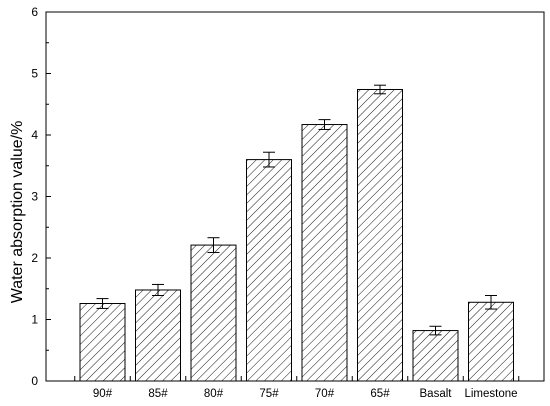 This screenshot has height=406, width=550. Describe the element at coordinates (41, 196) in the screenshot. I see `y-axis-ticks: 0 1 2 3 4 5 6` at that location.